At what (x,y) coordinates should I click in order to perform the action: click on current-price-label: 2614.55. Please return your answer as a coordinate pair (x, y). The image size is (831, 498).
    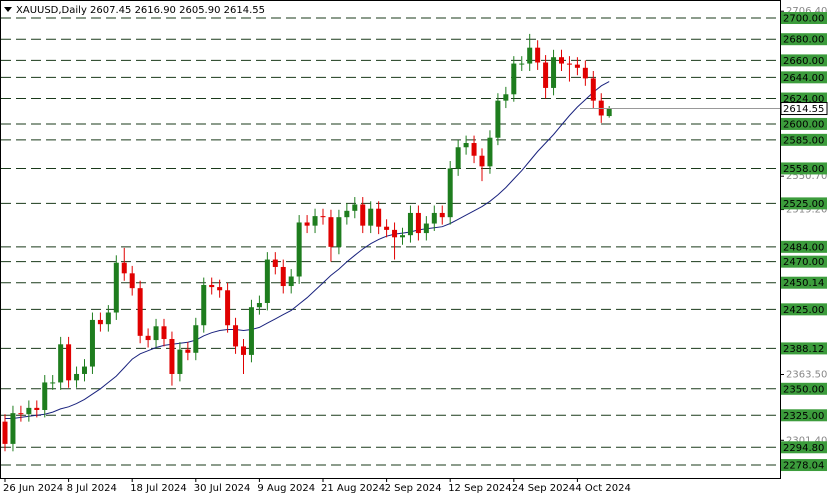
    Looking at the image, I should click on (803, 109).